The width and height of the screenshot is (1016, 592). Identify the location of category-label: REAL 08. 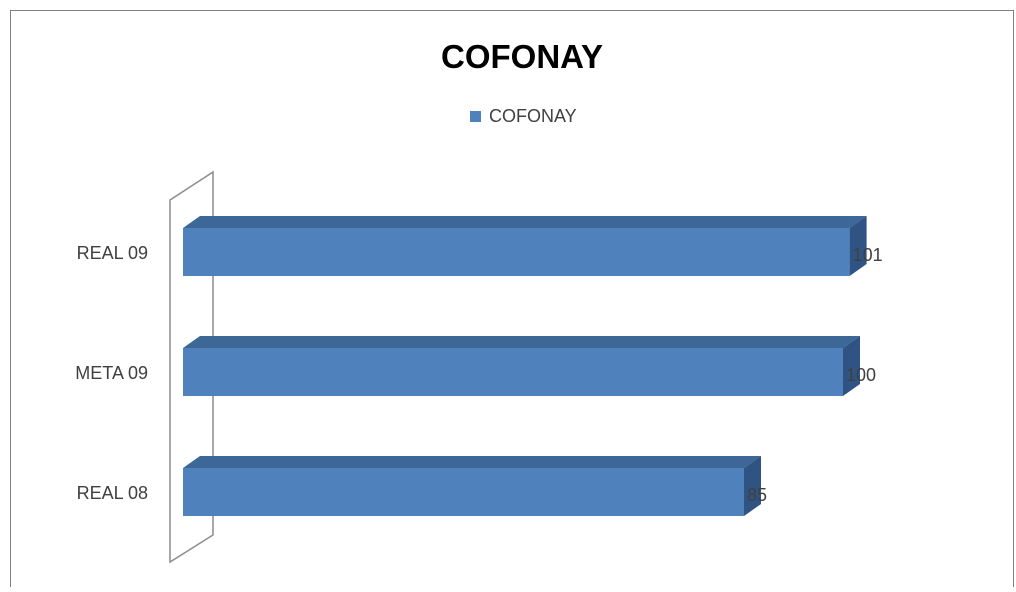
(112, 493).